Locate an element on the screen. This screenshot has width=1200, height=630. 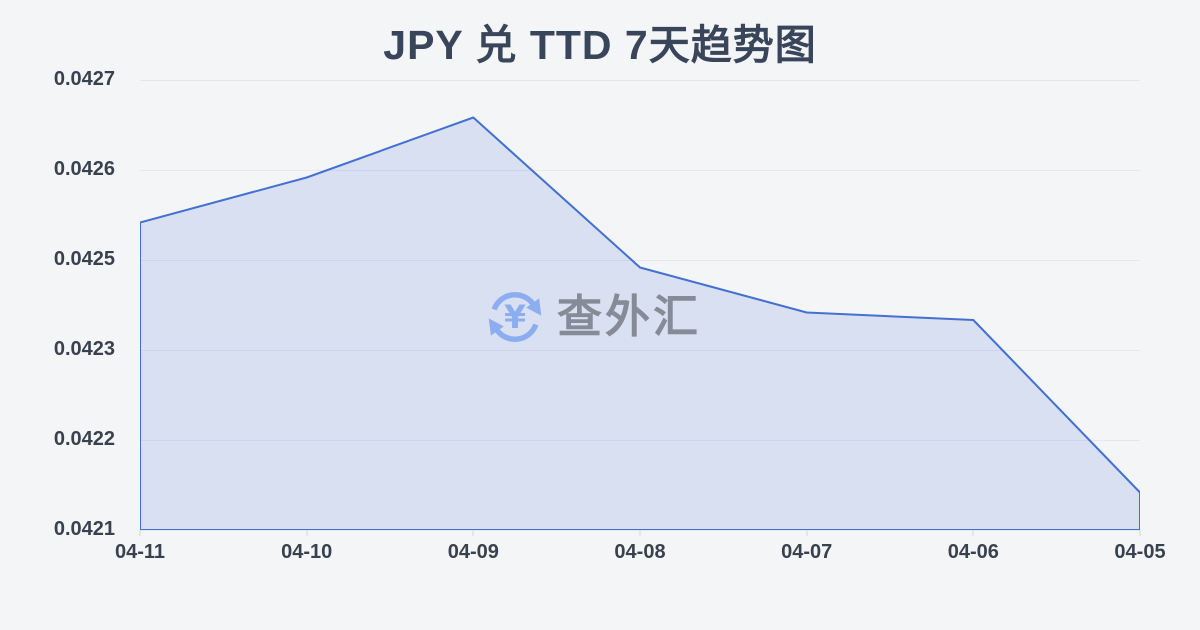
y-axis-tick-label: 0.0427 is located at coordinates (84, 79).